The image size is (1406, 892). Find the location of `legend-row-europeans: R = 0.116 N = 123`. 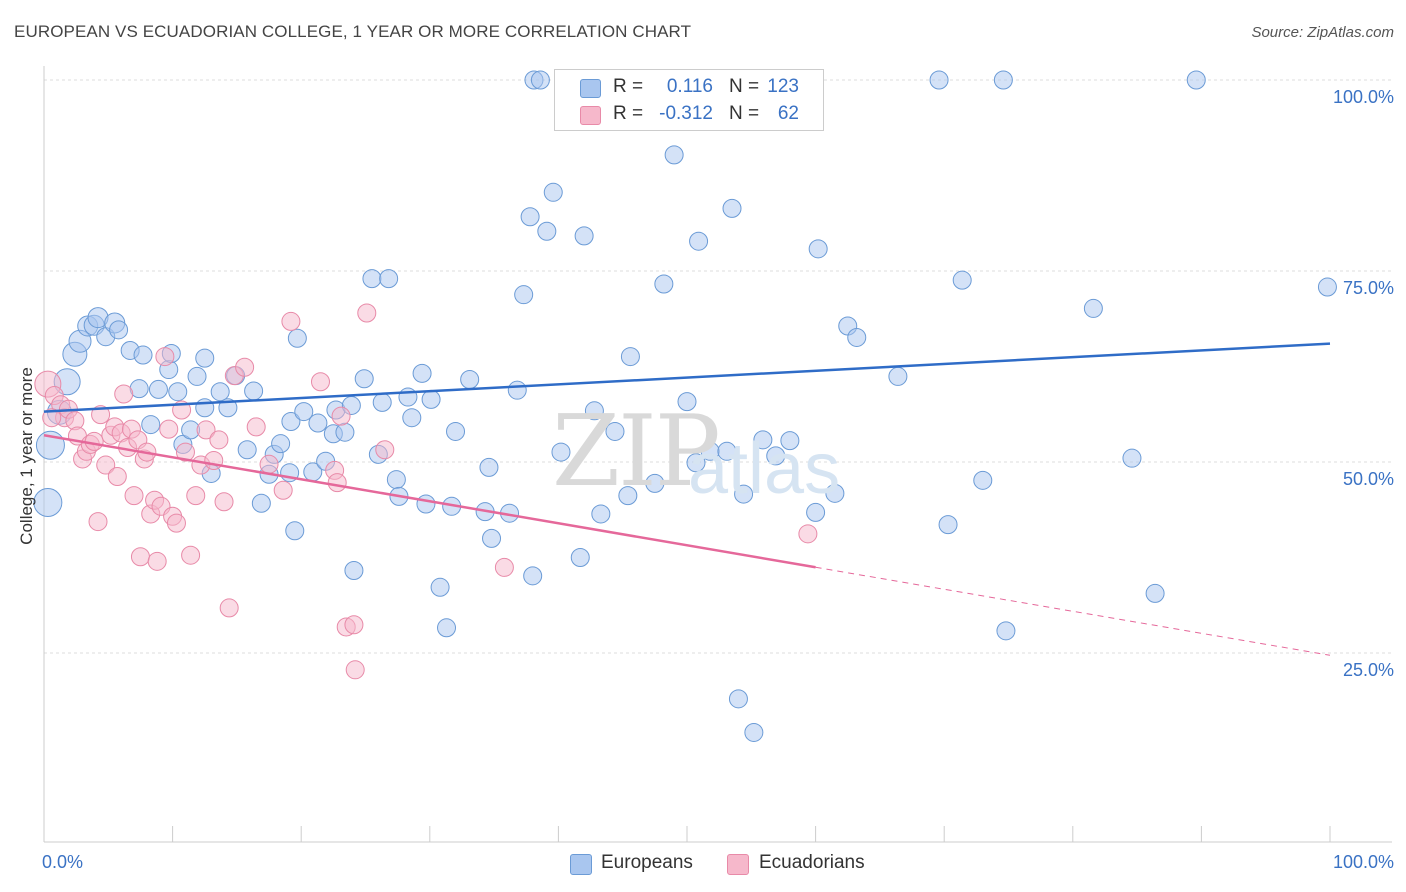

legend-row-europeans: R = 0.116 N = 123 is located at coordinates (689, 87).